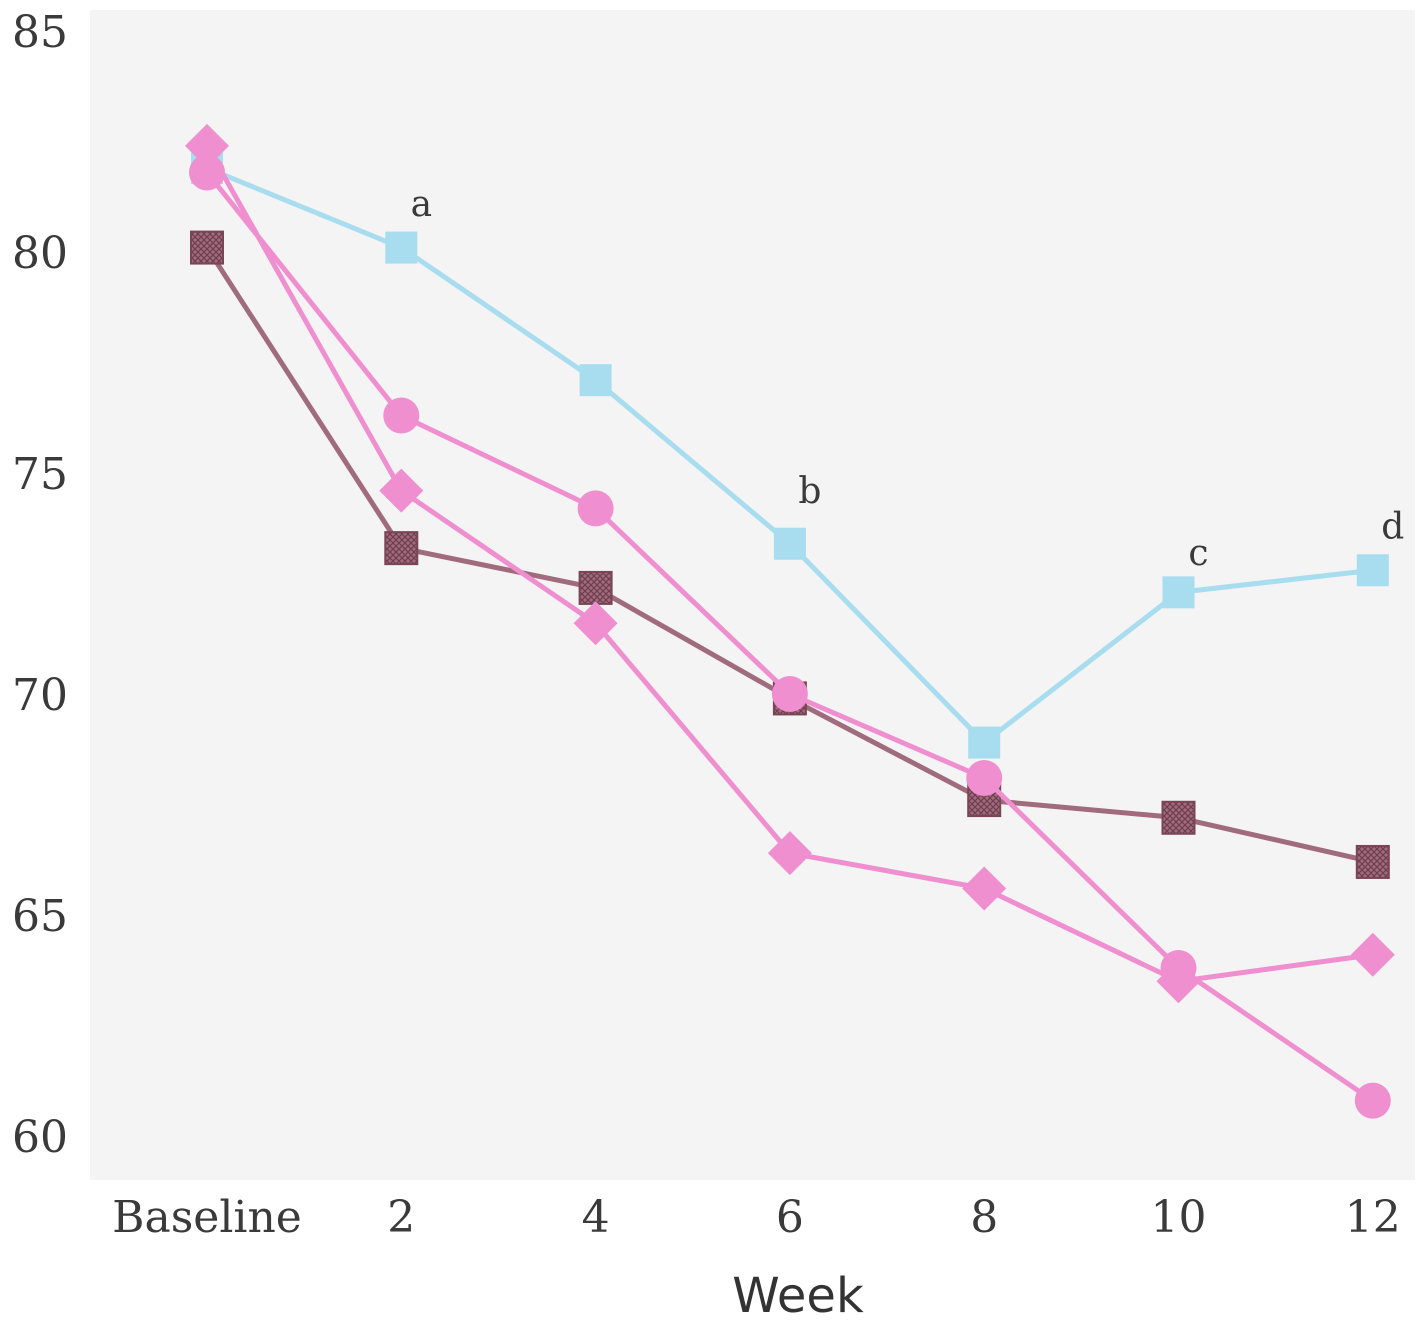 The height and width of the screenshot is (1325, 1421). Describe the element at coordinates (1179, 1217) in the screenshot. I see `x-tick-label: 10` at that location.